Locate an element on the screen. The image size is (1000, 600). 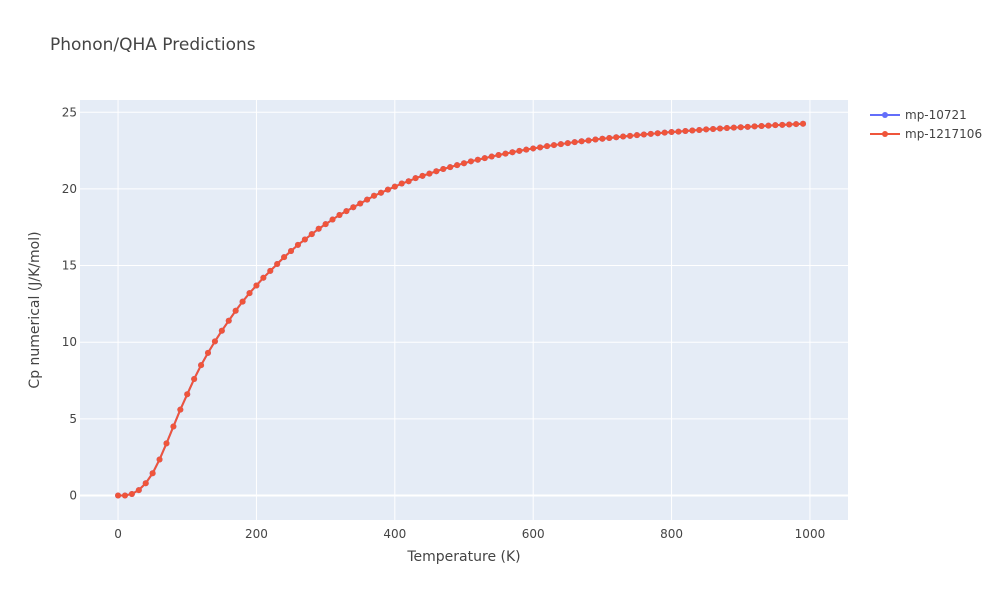
legend-item: mp-1217106 is located at coordinates (926, 134).